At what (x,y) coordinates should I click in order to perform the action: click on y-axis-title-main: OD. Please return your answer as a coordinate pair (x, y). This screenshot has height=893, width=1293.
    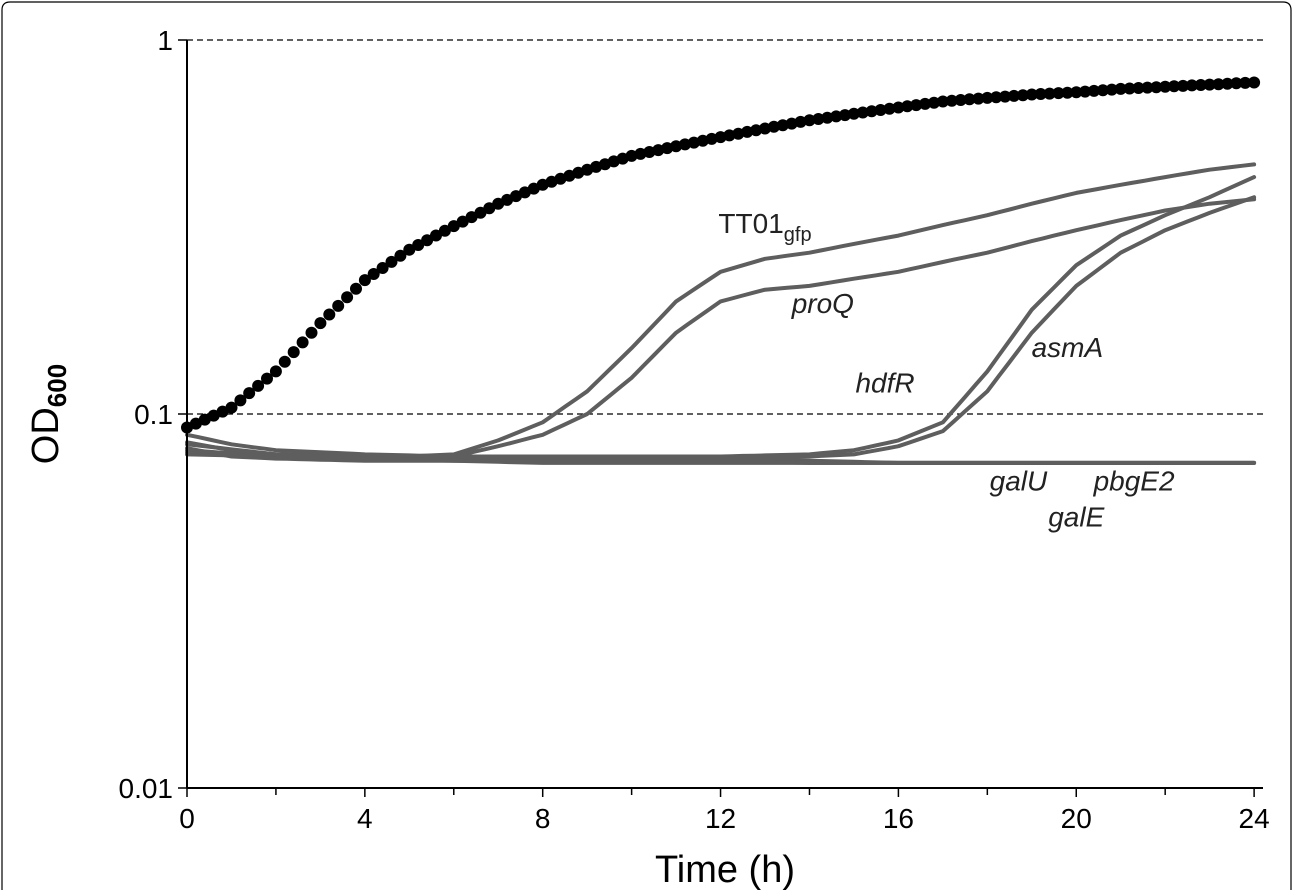
    Looking at the image, I should click on (46, 435).